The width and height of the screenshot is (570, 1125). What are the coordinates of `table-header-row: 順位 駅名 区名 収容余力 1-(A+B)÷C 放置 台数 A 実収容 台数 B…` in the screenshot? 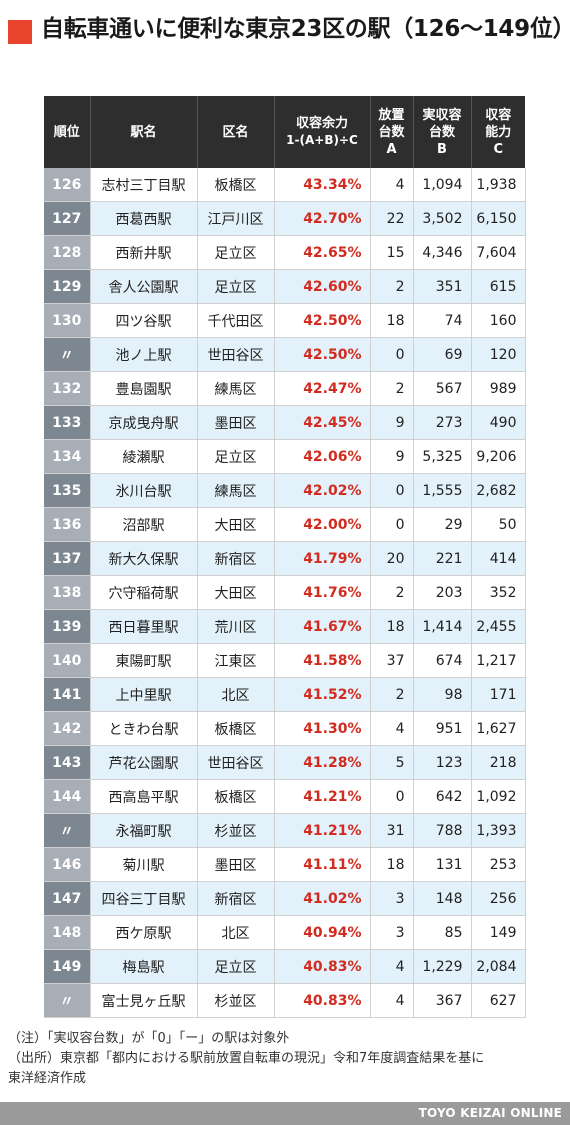 It's located at (284, 132).